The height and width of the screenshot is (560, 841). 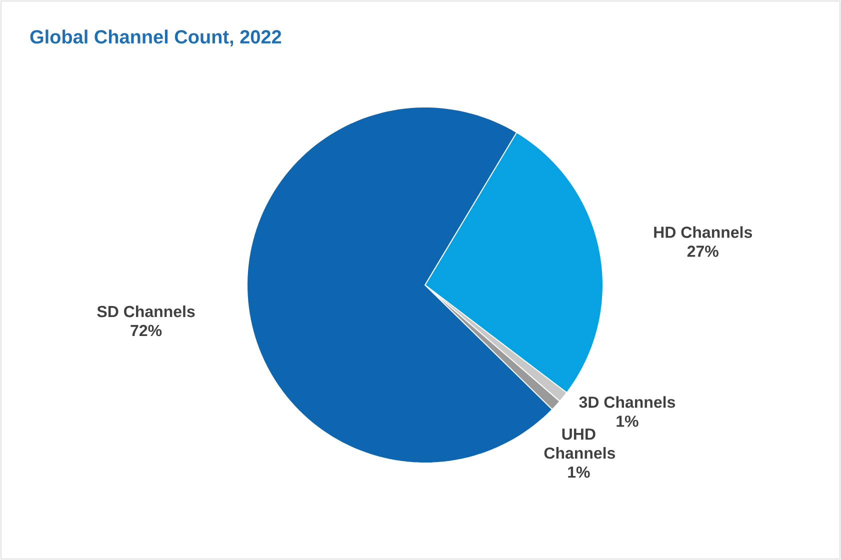 What do you see at coordinates (146, 311) in the screenshot?
I see `slice-label: SD Channels` at bounding box center [146, 311].